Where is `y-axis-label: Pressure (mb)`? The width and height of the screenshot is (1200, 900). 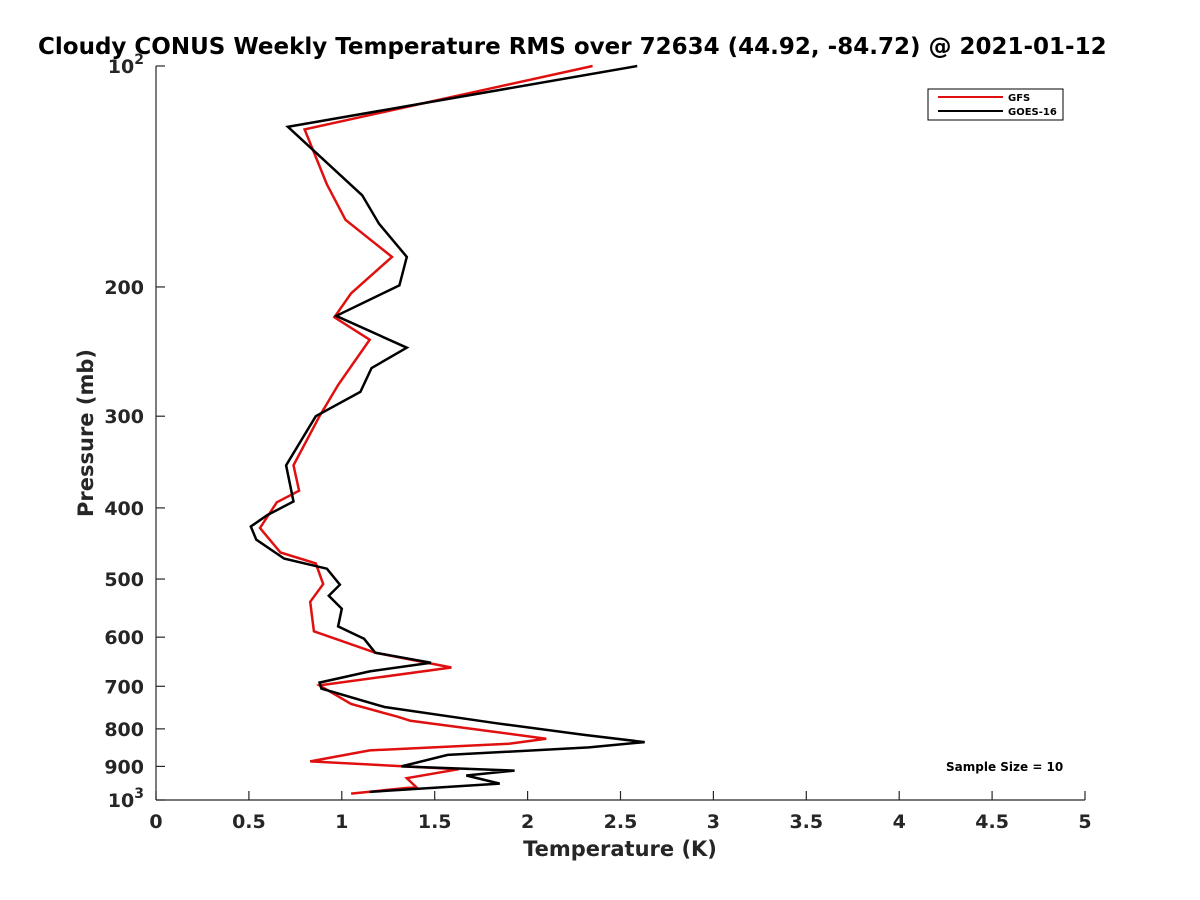
y-axis-label: Pressure (mb) is located at coordinates (86, 433).